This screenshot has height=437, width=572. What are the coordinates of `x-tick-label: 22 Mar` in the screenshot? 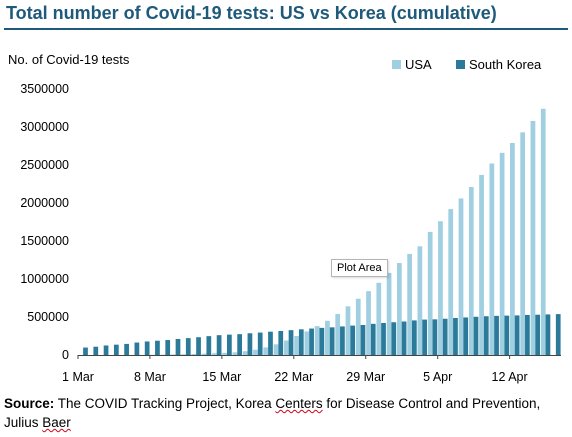 It's located at (293, 377).